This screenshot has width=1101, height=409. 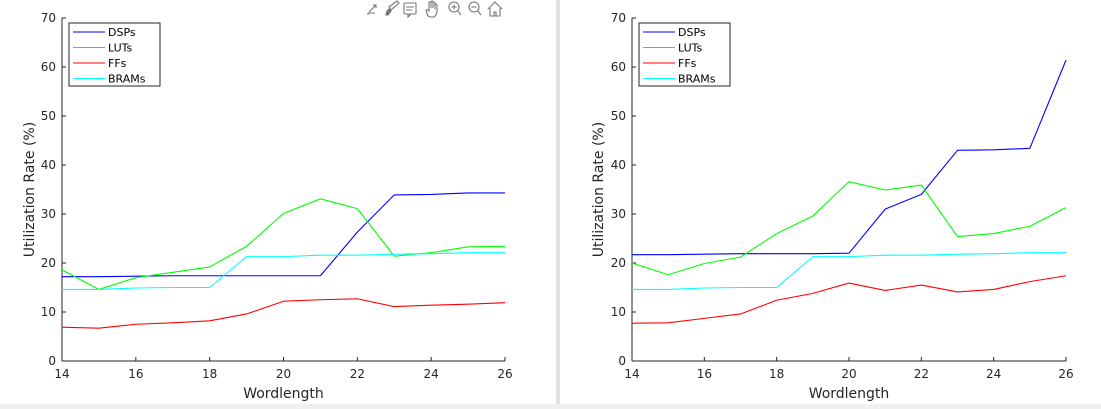 I want to click on axes-toolbar, so click(x=434, y=9).